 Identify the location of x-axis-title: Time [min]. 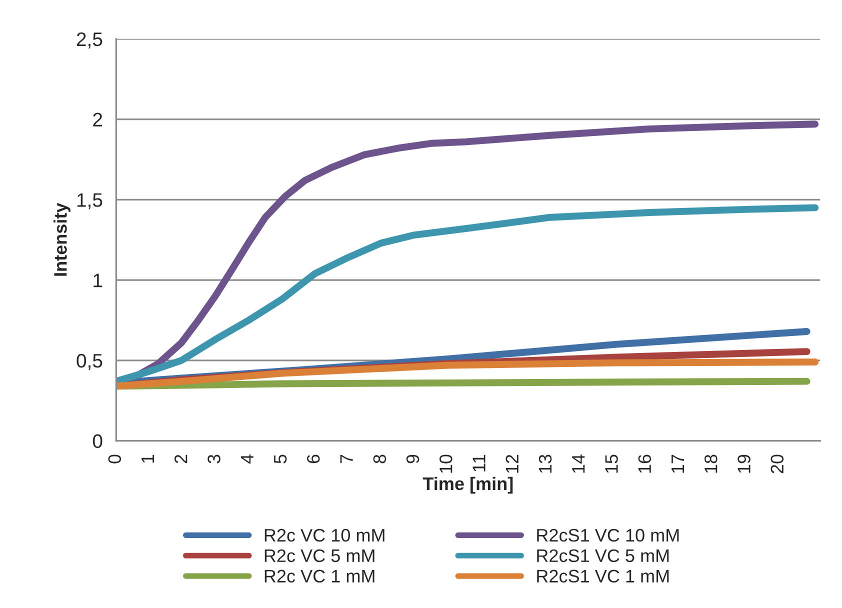
(467, 485).